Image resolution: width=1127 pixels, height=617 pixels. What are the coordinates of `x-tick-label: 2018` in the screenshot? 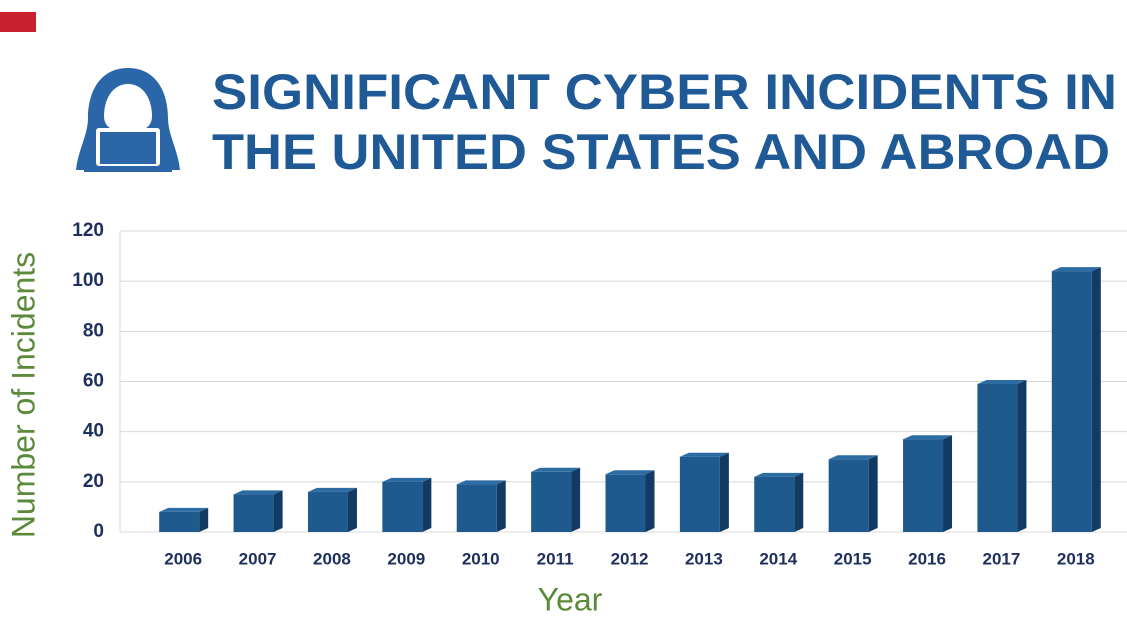 It's located at (1076, 558).